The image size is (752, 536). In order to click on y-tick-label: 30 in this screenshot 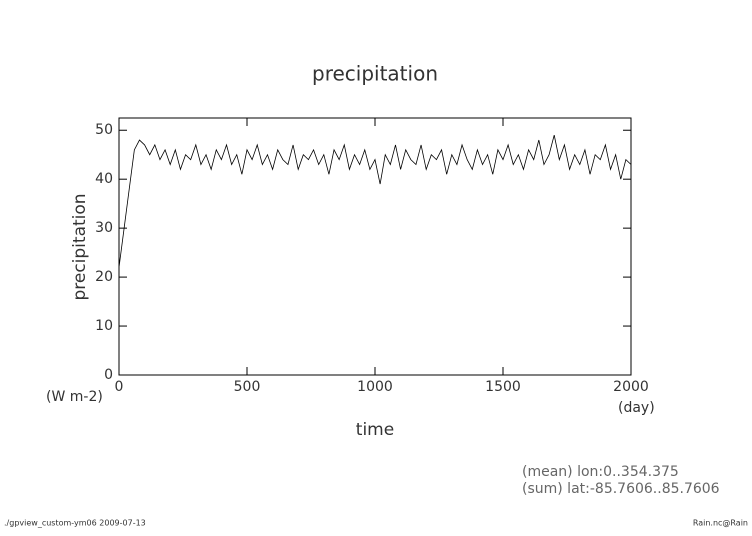, I will do `click(104, 228)`.